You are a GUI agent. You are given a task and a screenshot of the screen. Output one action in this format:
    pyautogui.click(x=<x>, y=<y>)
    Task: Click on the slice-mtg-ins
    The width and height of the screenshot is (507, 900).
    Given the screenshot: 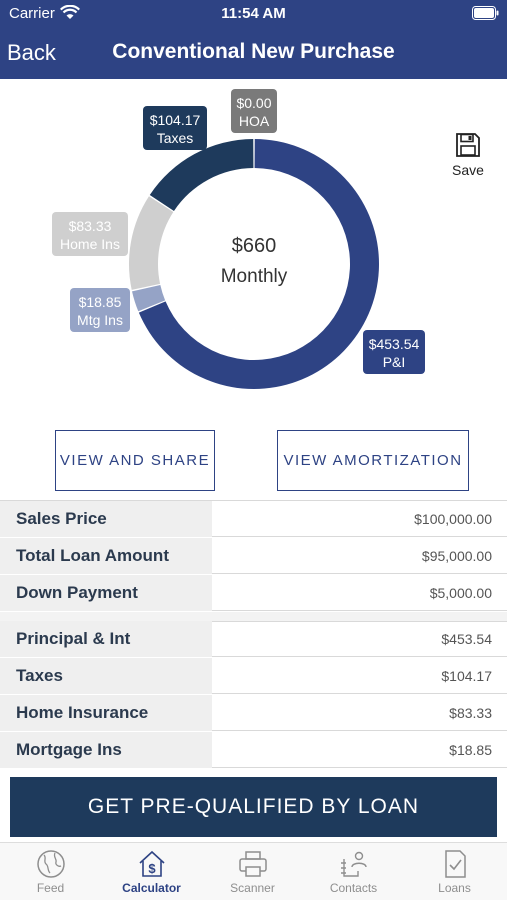 What is the action you would take?
    pyautogui.click(x=149, y=298)
    